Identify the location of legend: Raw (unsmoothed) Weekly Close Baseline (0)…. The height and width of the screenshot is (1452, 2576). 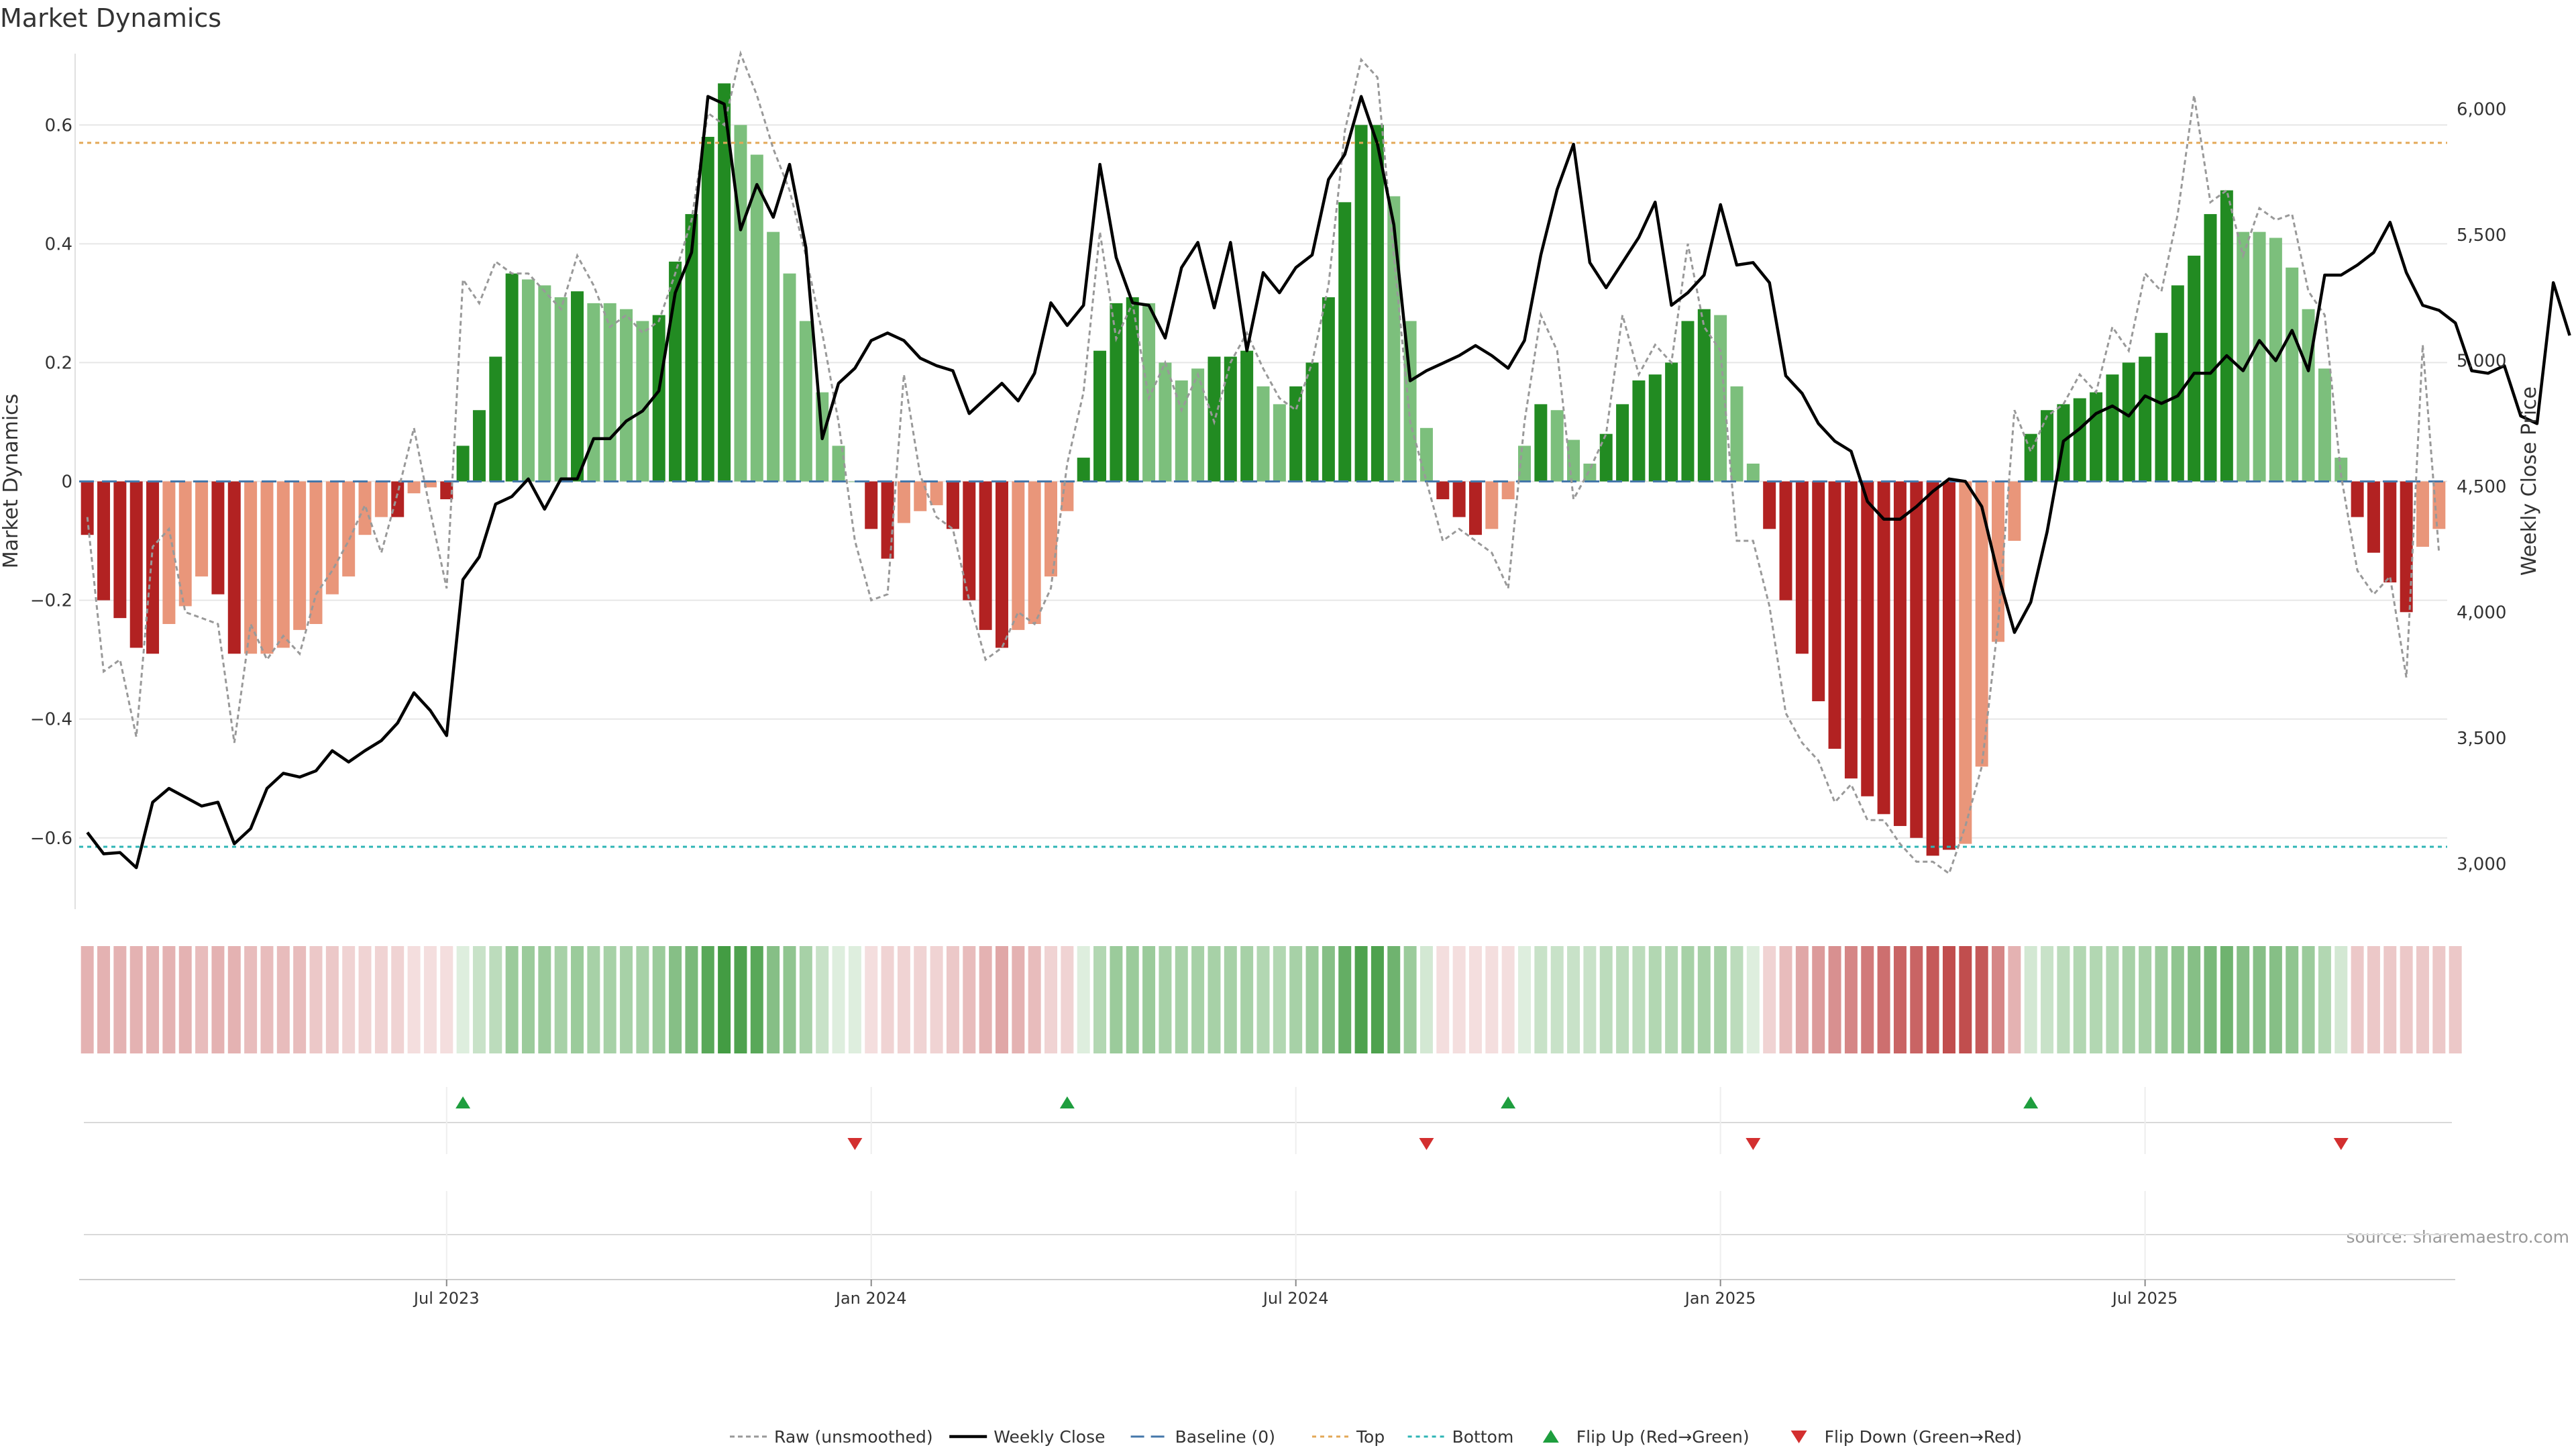
(1376, 1437).